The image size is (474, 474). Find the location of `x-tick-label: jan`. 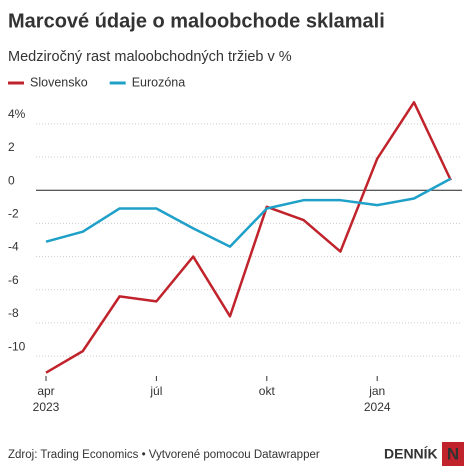

x-tick-label: jan is located at coordinates (376, 391).